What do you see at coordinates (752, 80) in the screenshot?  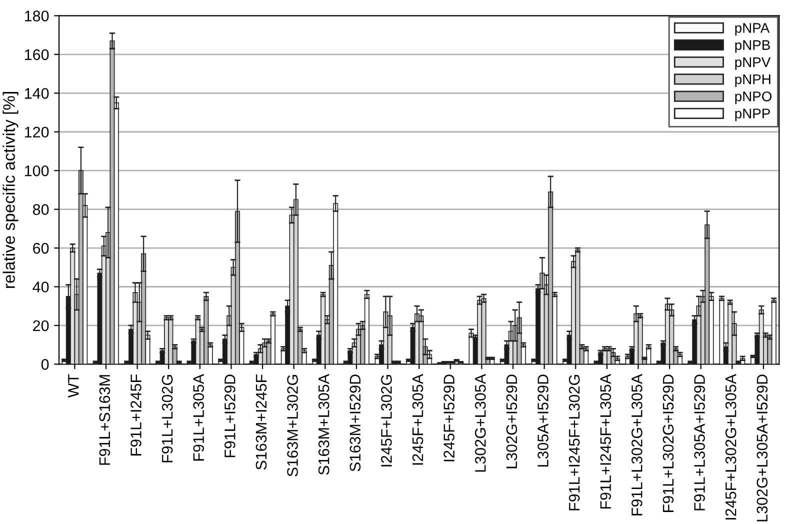 I see `legend-label: pNPH` at bounding box center [752, 80].